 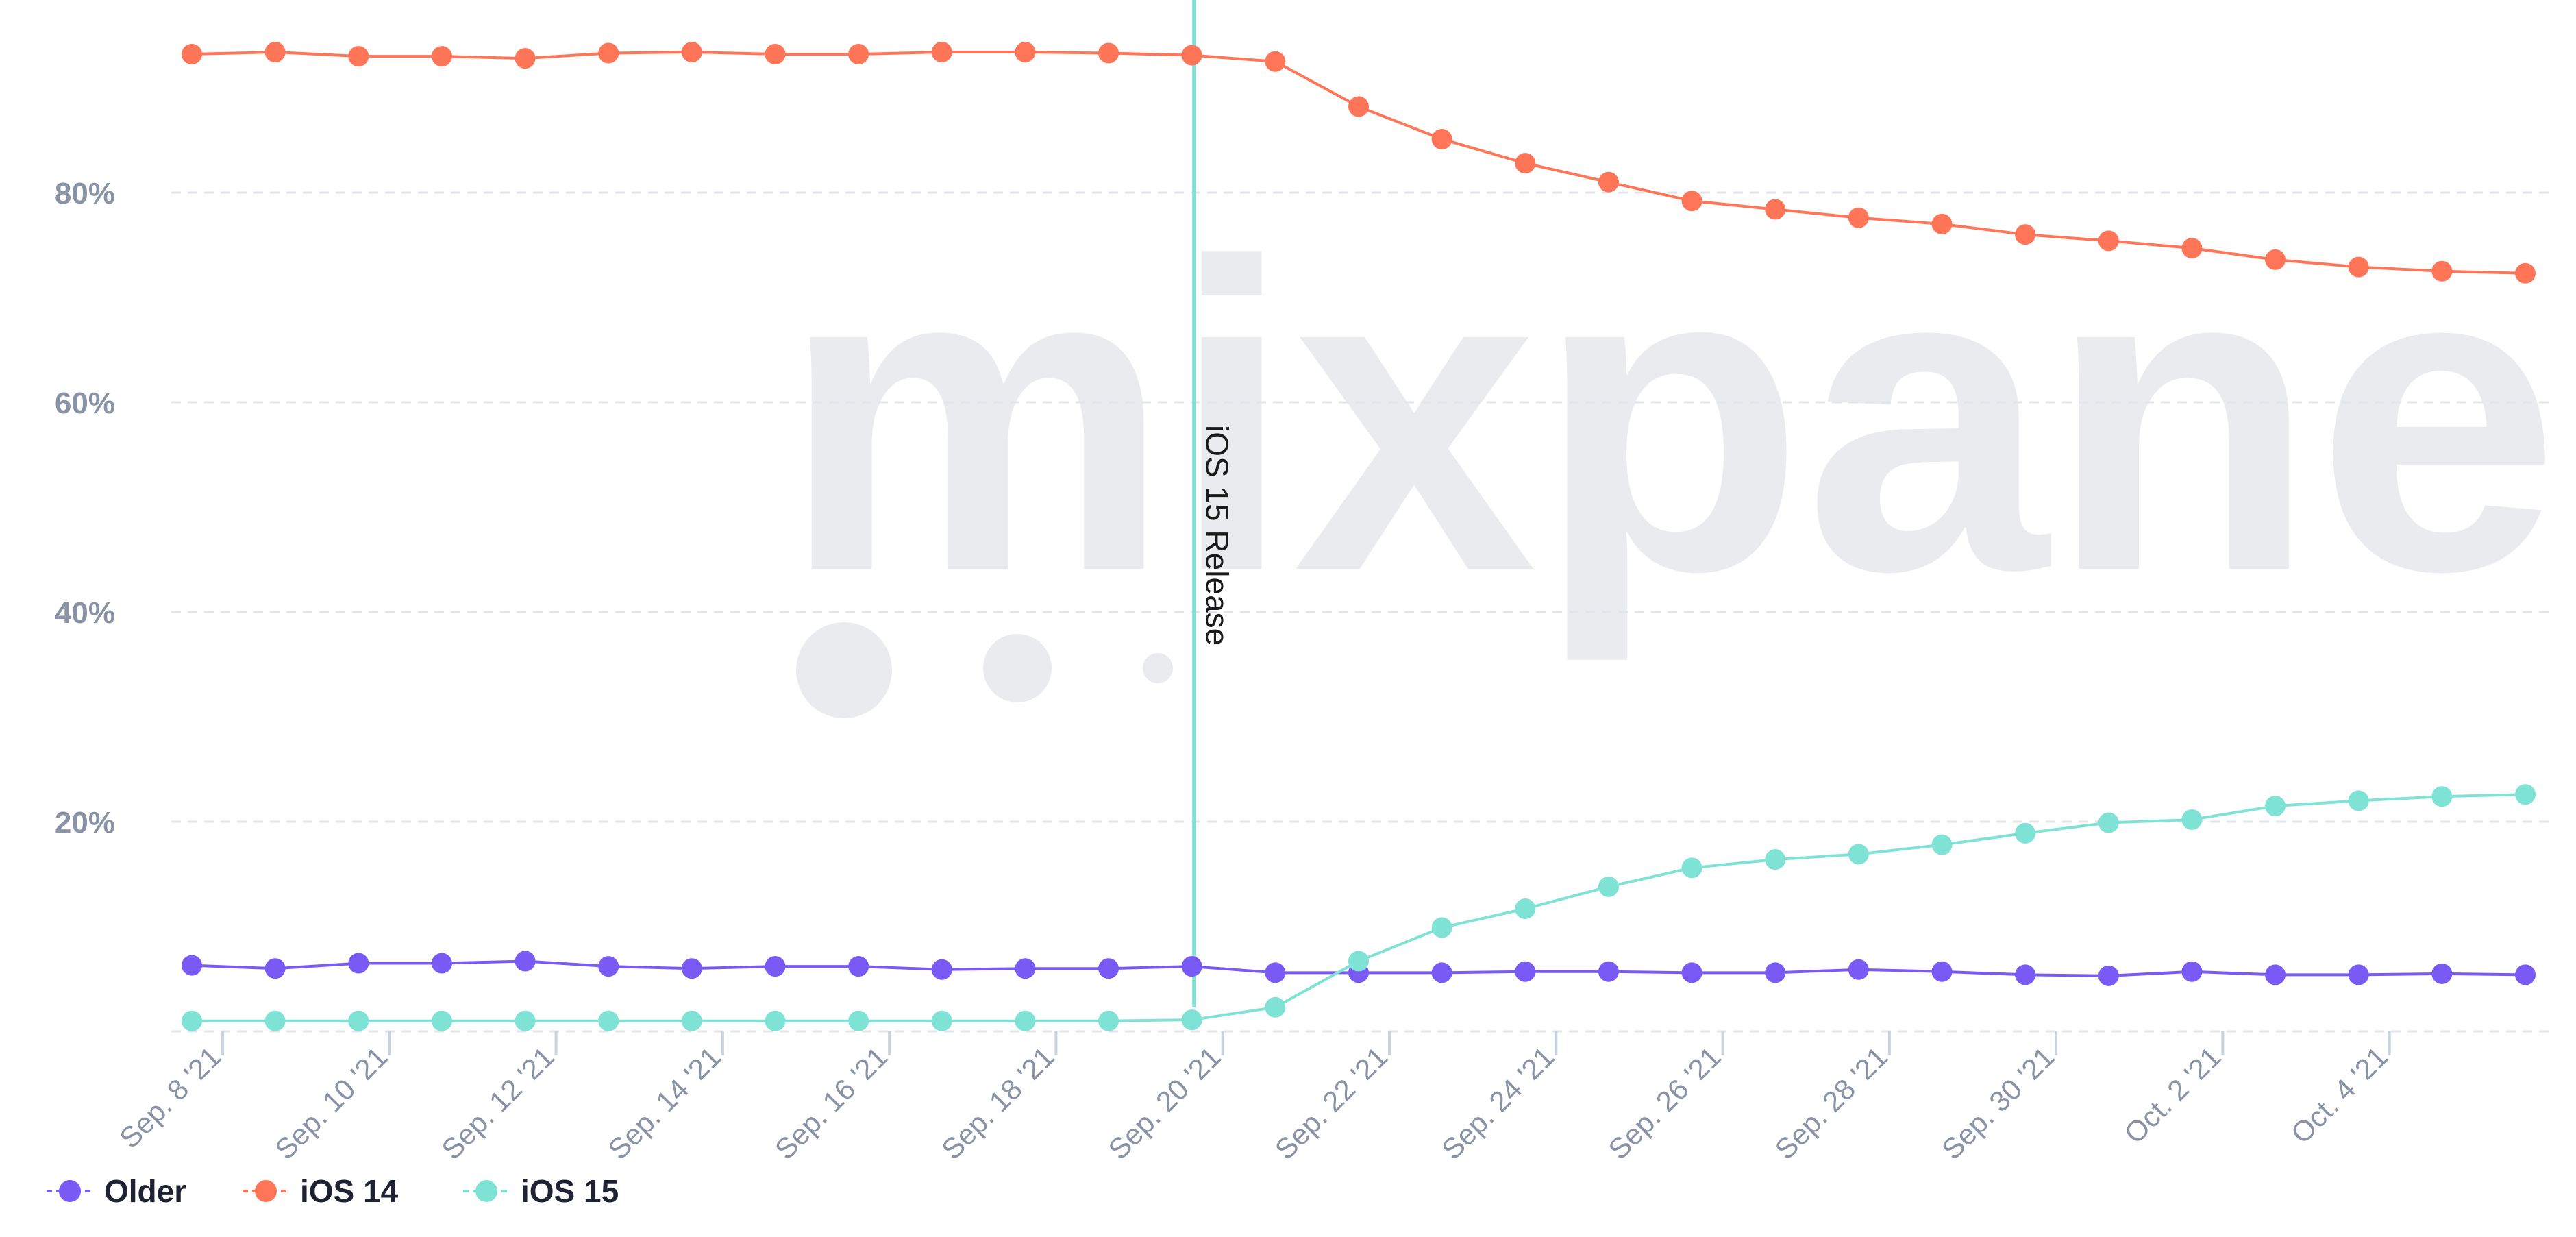 What do you see at coordinates (2339, 1094) in the screenshot?
I see `x-tick-label: Oct. 4 '21` at bounding box center [2339, 1094].